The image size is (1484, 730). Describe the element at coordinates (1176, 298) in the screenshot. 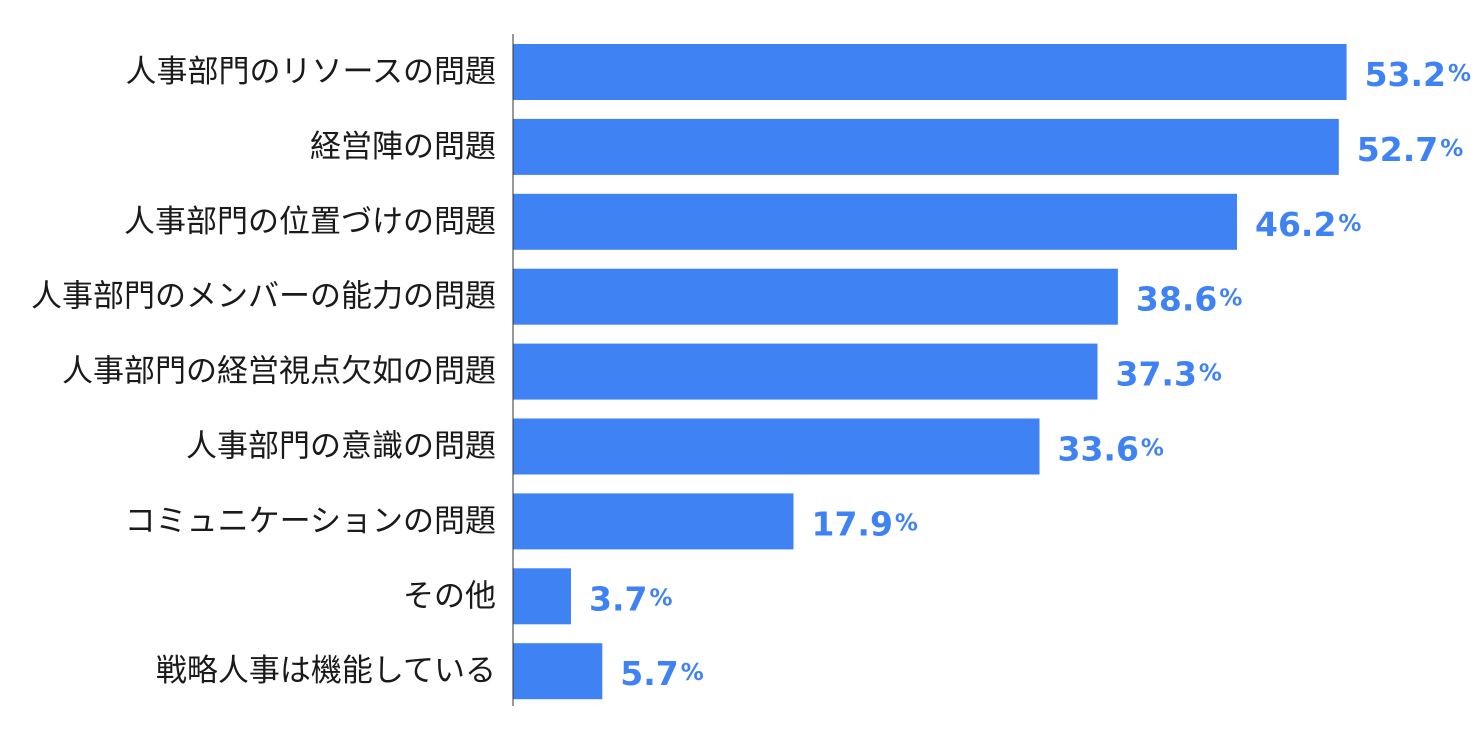

I see `value-label-number: 38.6` at that location.